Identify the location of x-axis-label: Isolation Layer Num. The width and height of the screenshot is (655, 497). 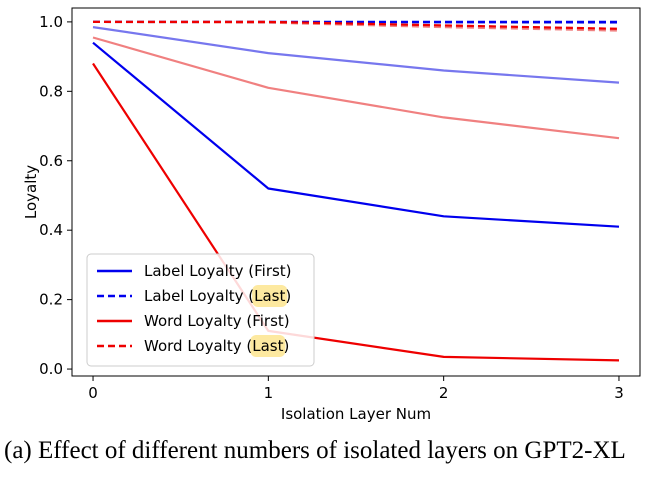
(356, 414).